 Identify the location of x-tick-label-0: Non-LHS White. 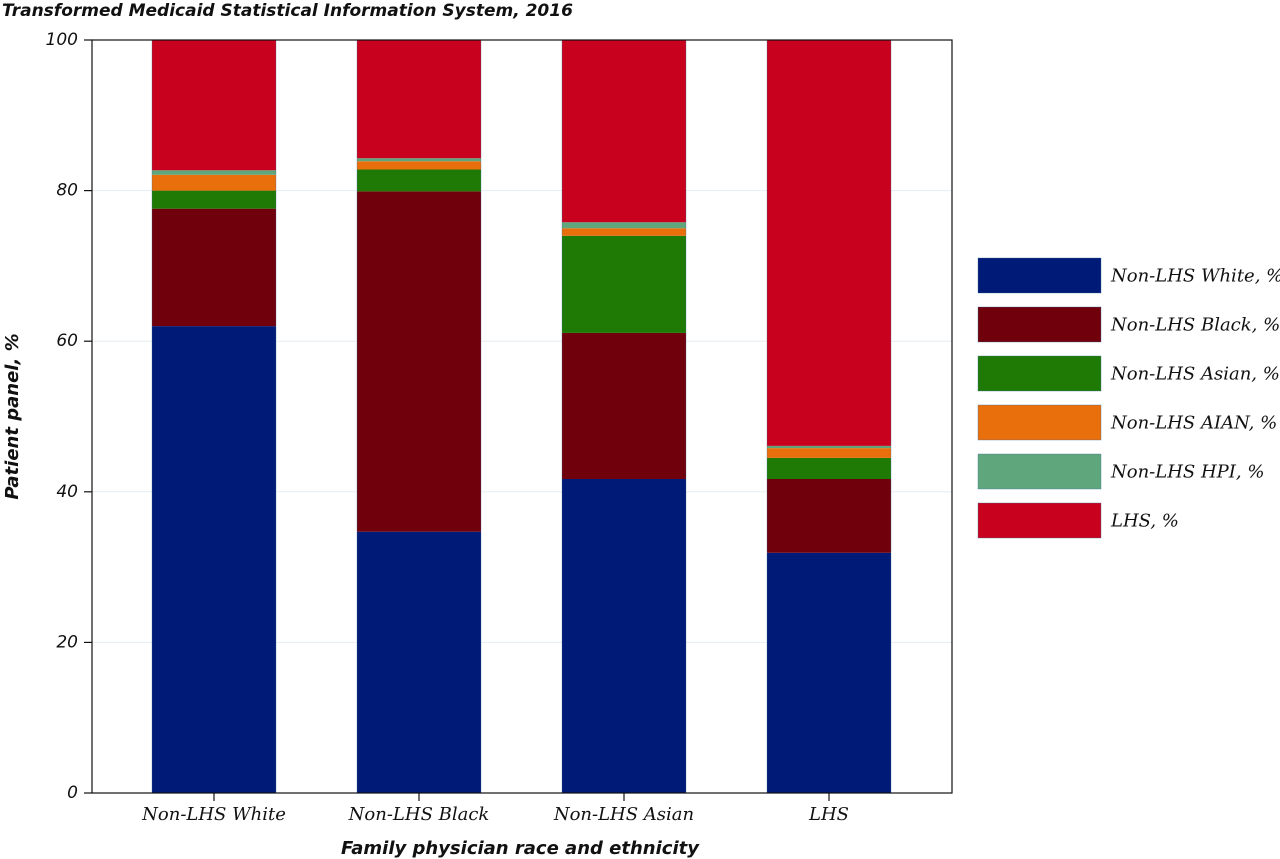
(213, 814).